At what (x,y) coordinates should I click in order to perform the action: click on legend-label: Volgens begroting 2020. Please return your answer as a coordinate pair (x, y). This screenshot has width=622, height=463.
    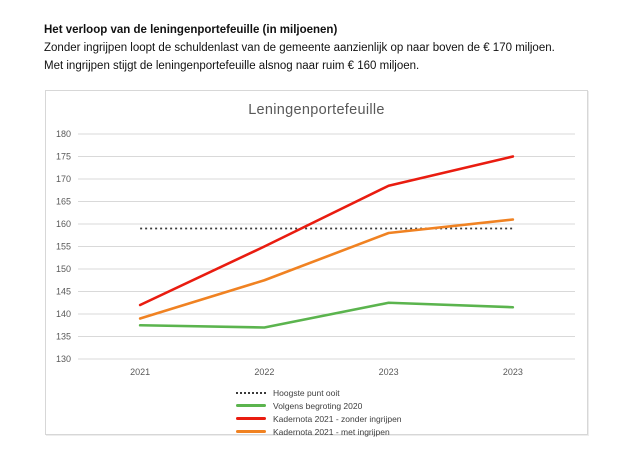
    Looking at the image, I should click on (318, 405).